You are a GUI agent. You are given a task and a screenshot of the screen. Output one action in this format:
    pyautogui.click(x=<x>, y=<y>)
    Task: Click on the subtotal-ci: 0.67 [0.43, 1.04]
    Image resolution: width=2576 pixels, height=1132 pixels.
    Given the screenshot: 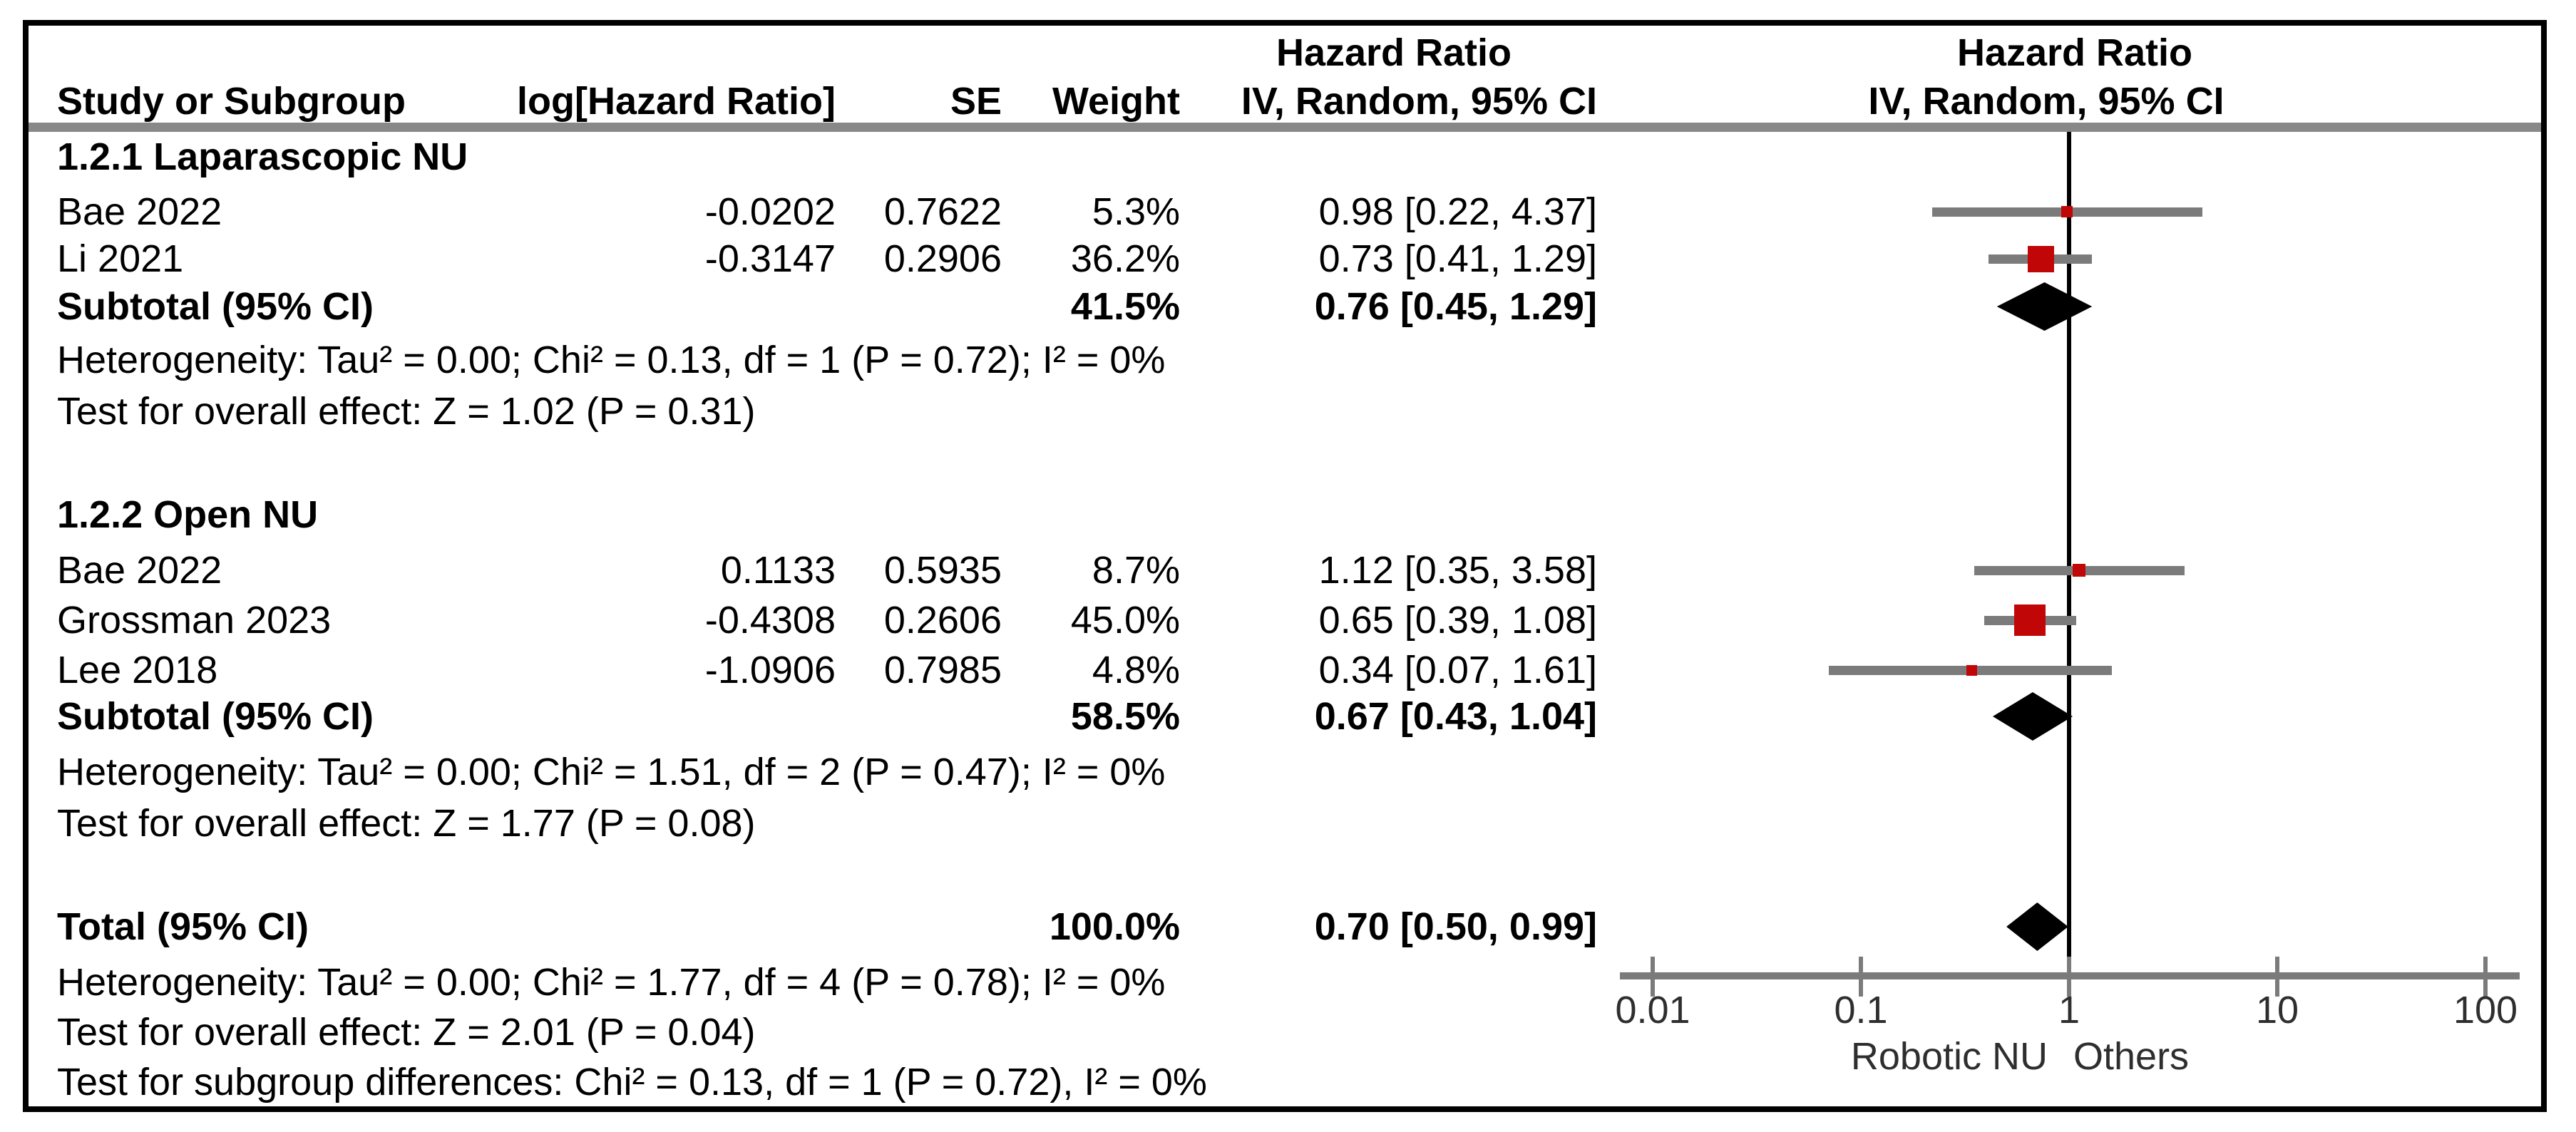 What is the action you would take?
    pyautogui.click(x=1455, y=716)
    